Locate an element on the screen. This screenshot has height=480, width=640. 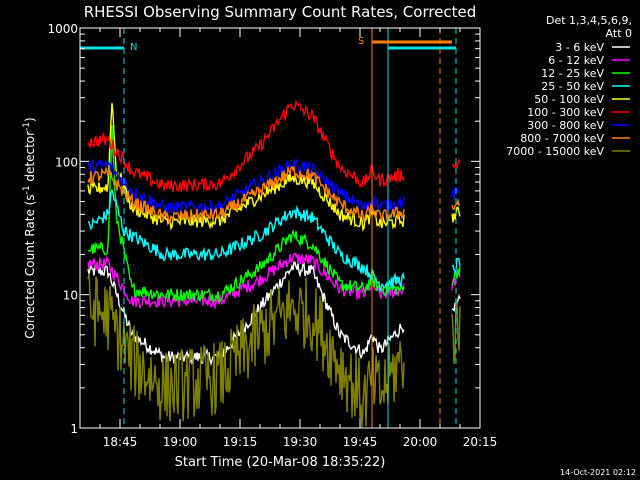
y-axis-label: Corrected Count Rate (s-1 detector-1) is located at coordinates (29, 227).